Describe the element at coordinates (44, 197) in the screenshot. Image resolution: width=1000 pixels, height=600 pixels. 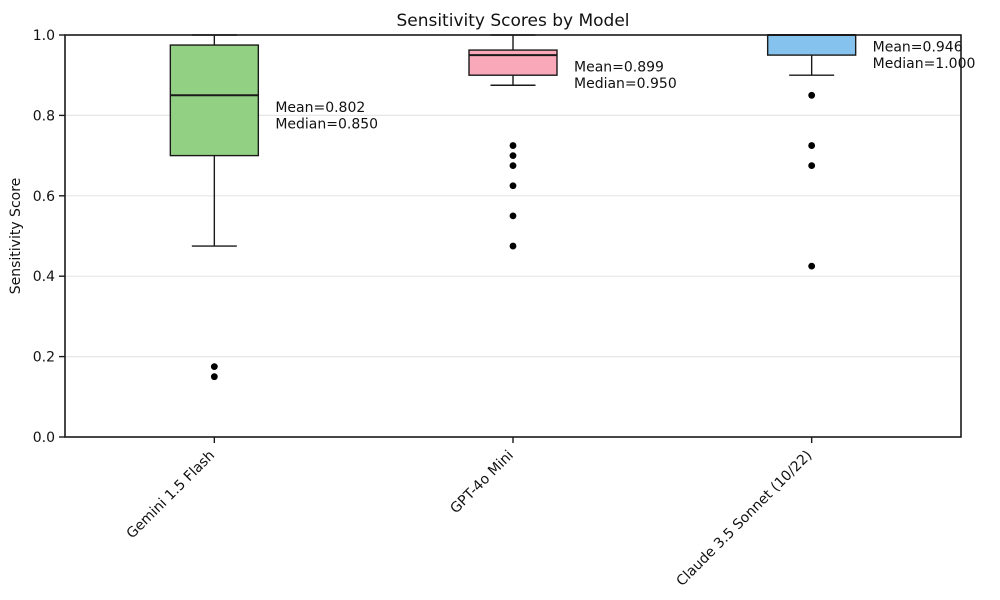
I see `y-tick-label: 0.6` at that location.